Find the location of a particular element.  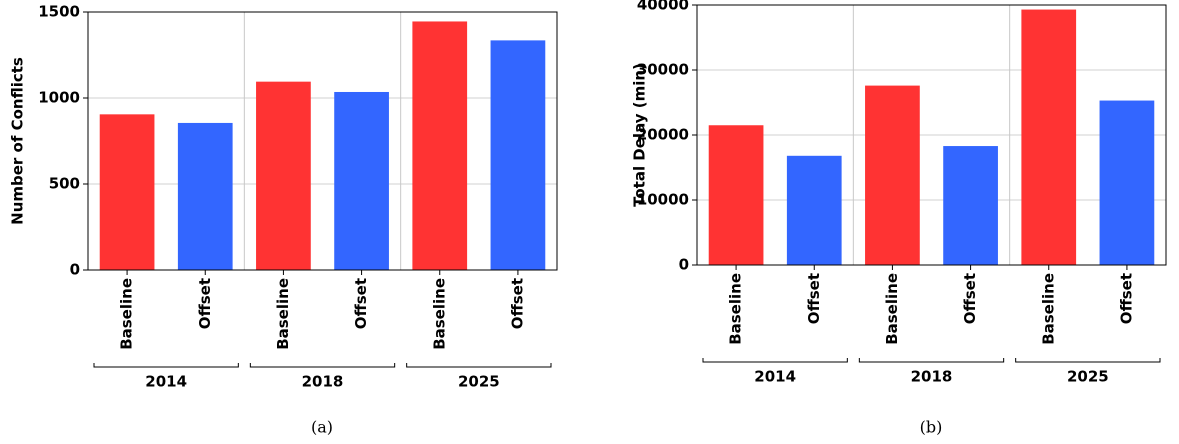

y-axis-label: Number of Conflicts is located at coordinates (18, 141).